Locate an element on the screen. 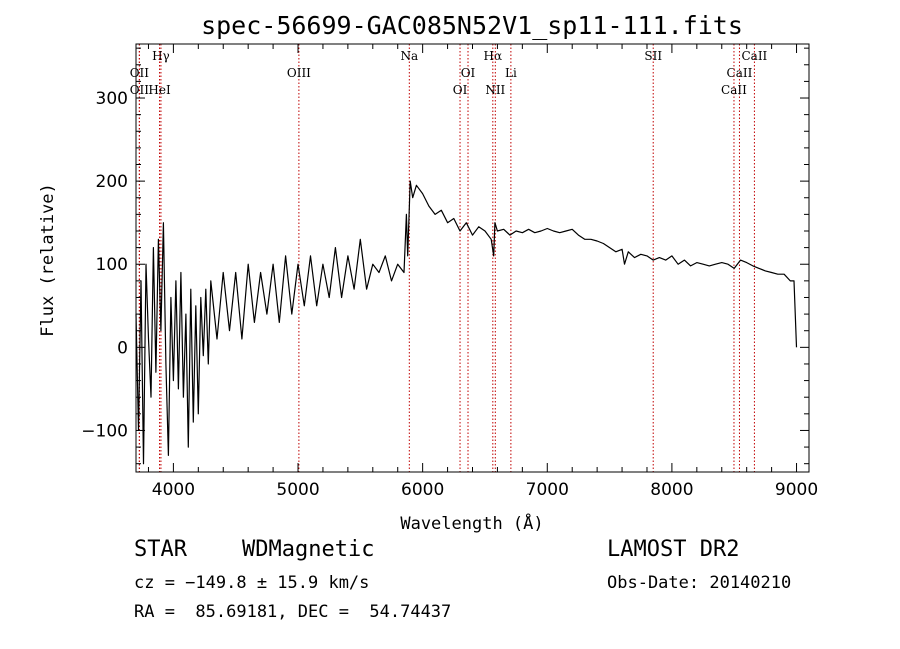 The image size is (900, 649). redshift-velocity: cz = −149.8 ± 15.9 km/s is located at coordinates (252, 583).